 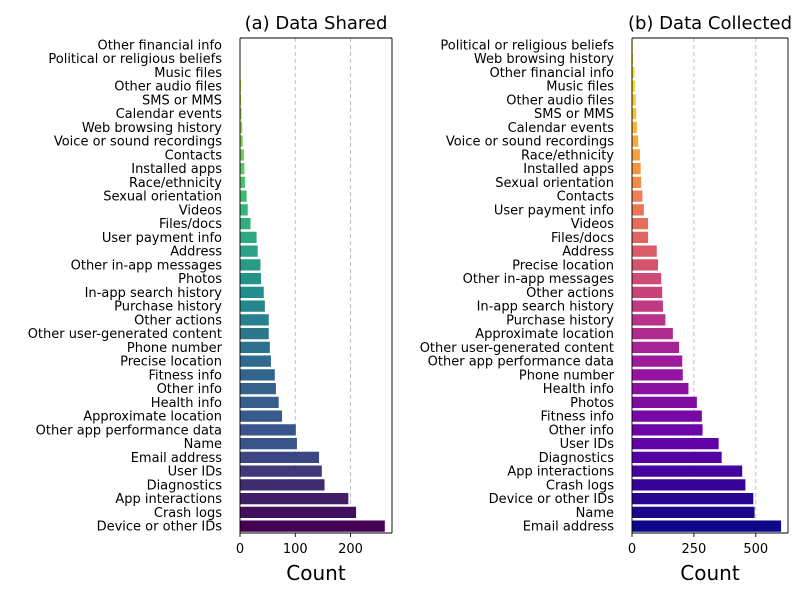 I want to click on collected-title: (b) Data Collected, so click(x=710, y=23).